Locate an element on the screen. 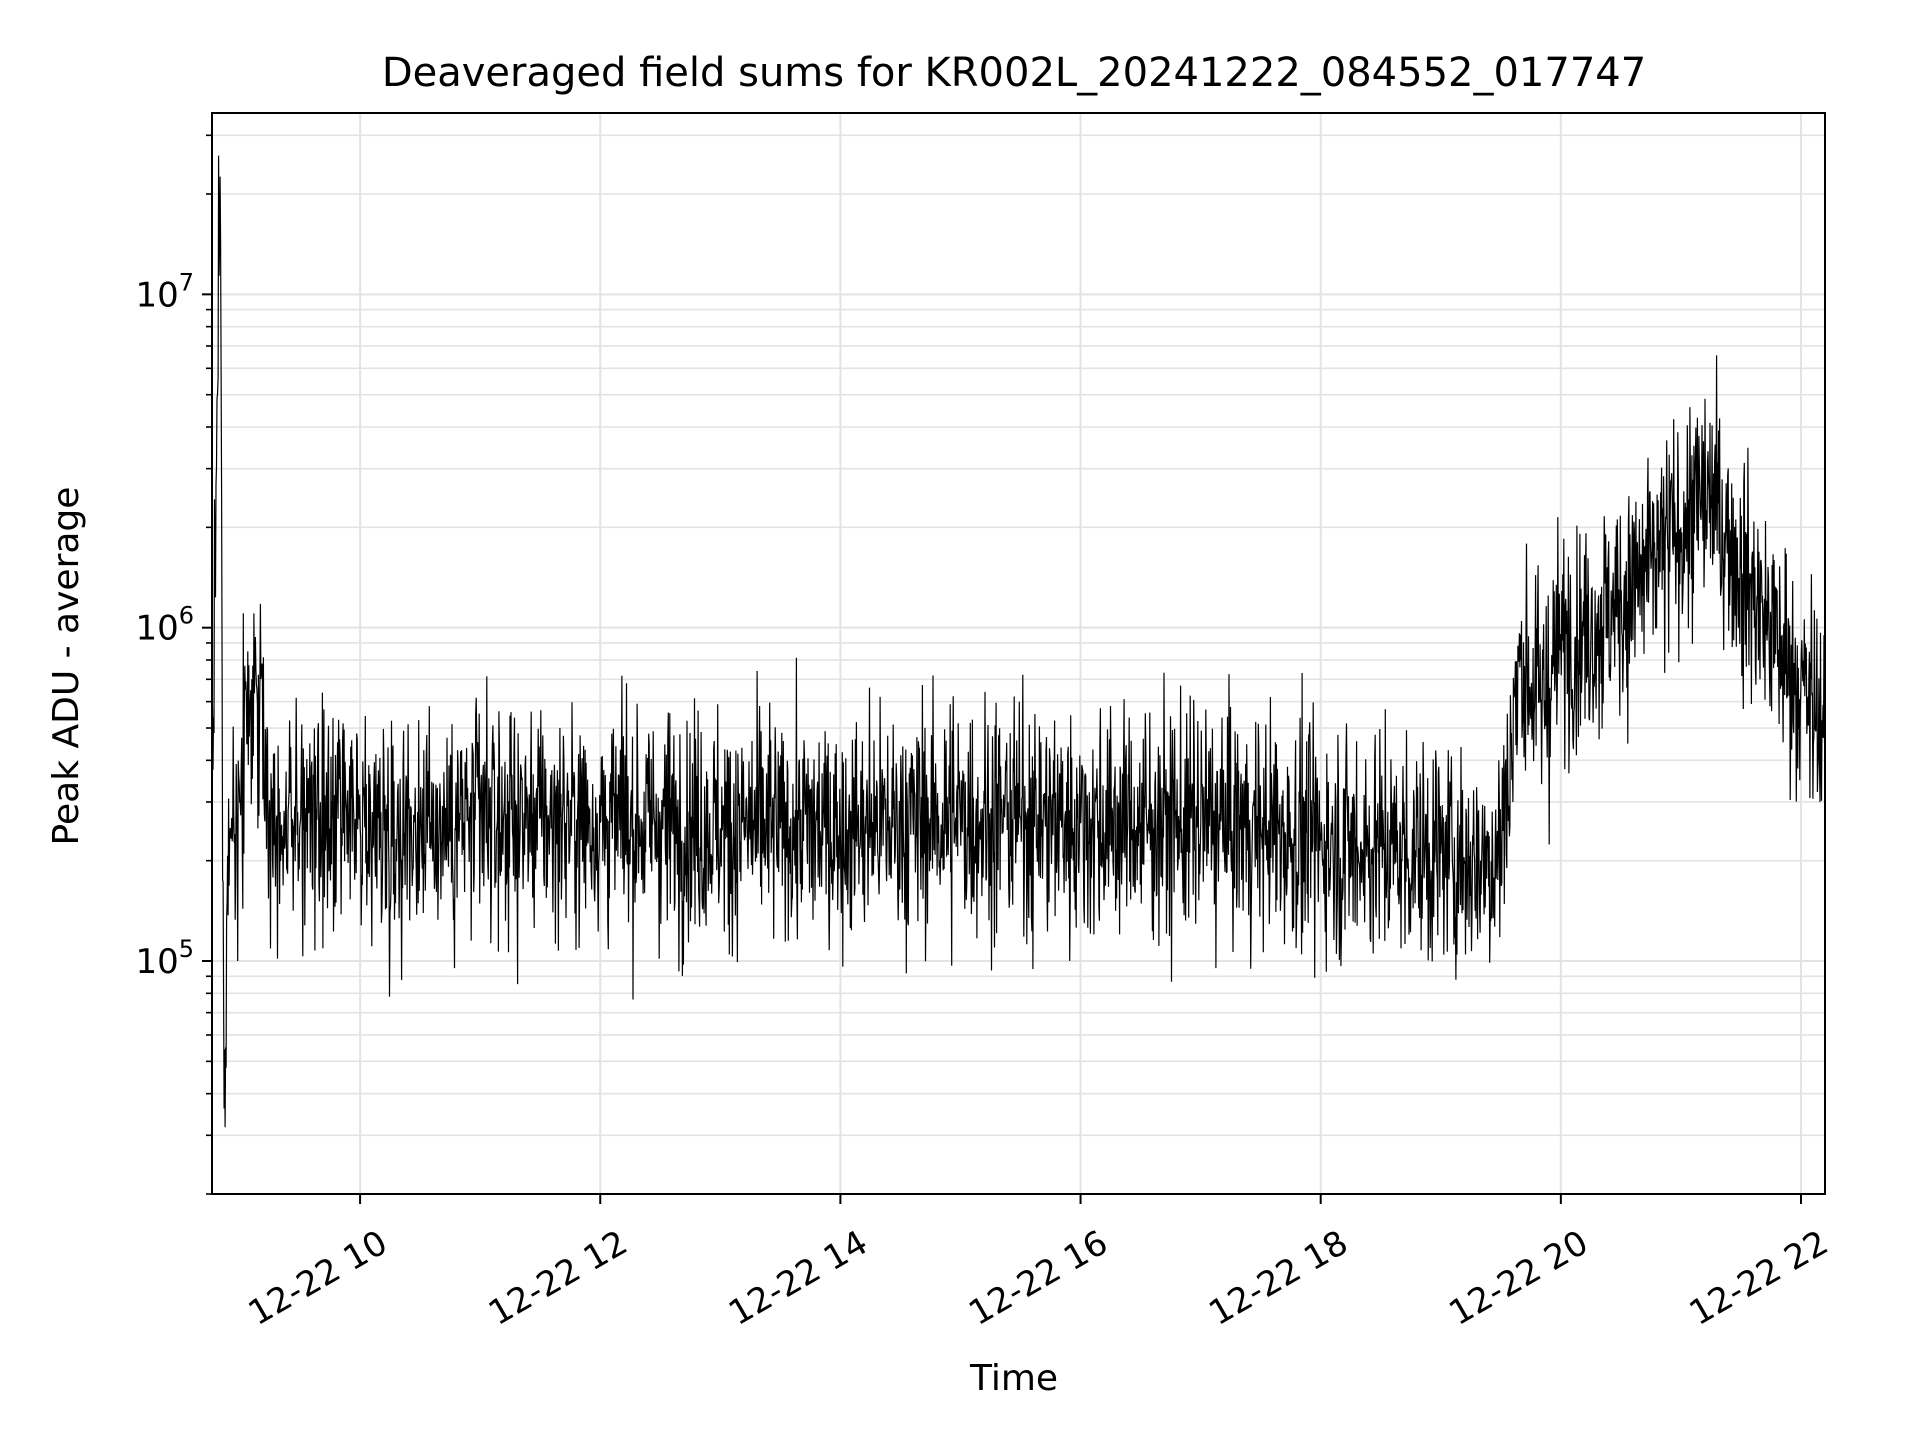 This screenshot has height=1440, width=1920. y-axis: 10⁵ 10⁶ 10⁷ is located at coordinates (173, 664).